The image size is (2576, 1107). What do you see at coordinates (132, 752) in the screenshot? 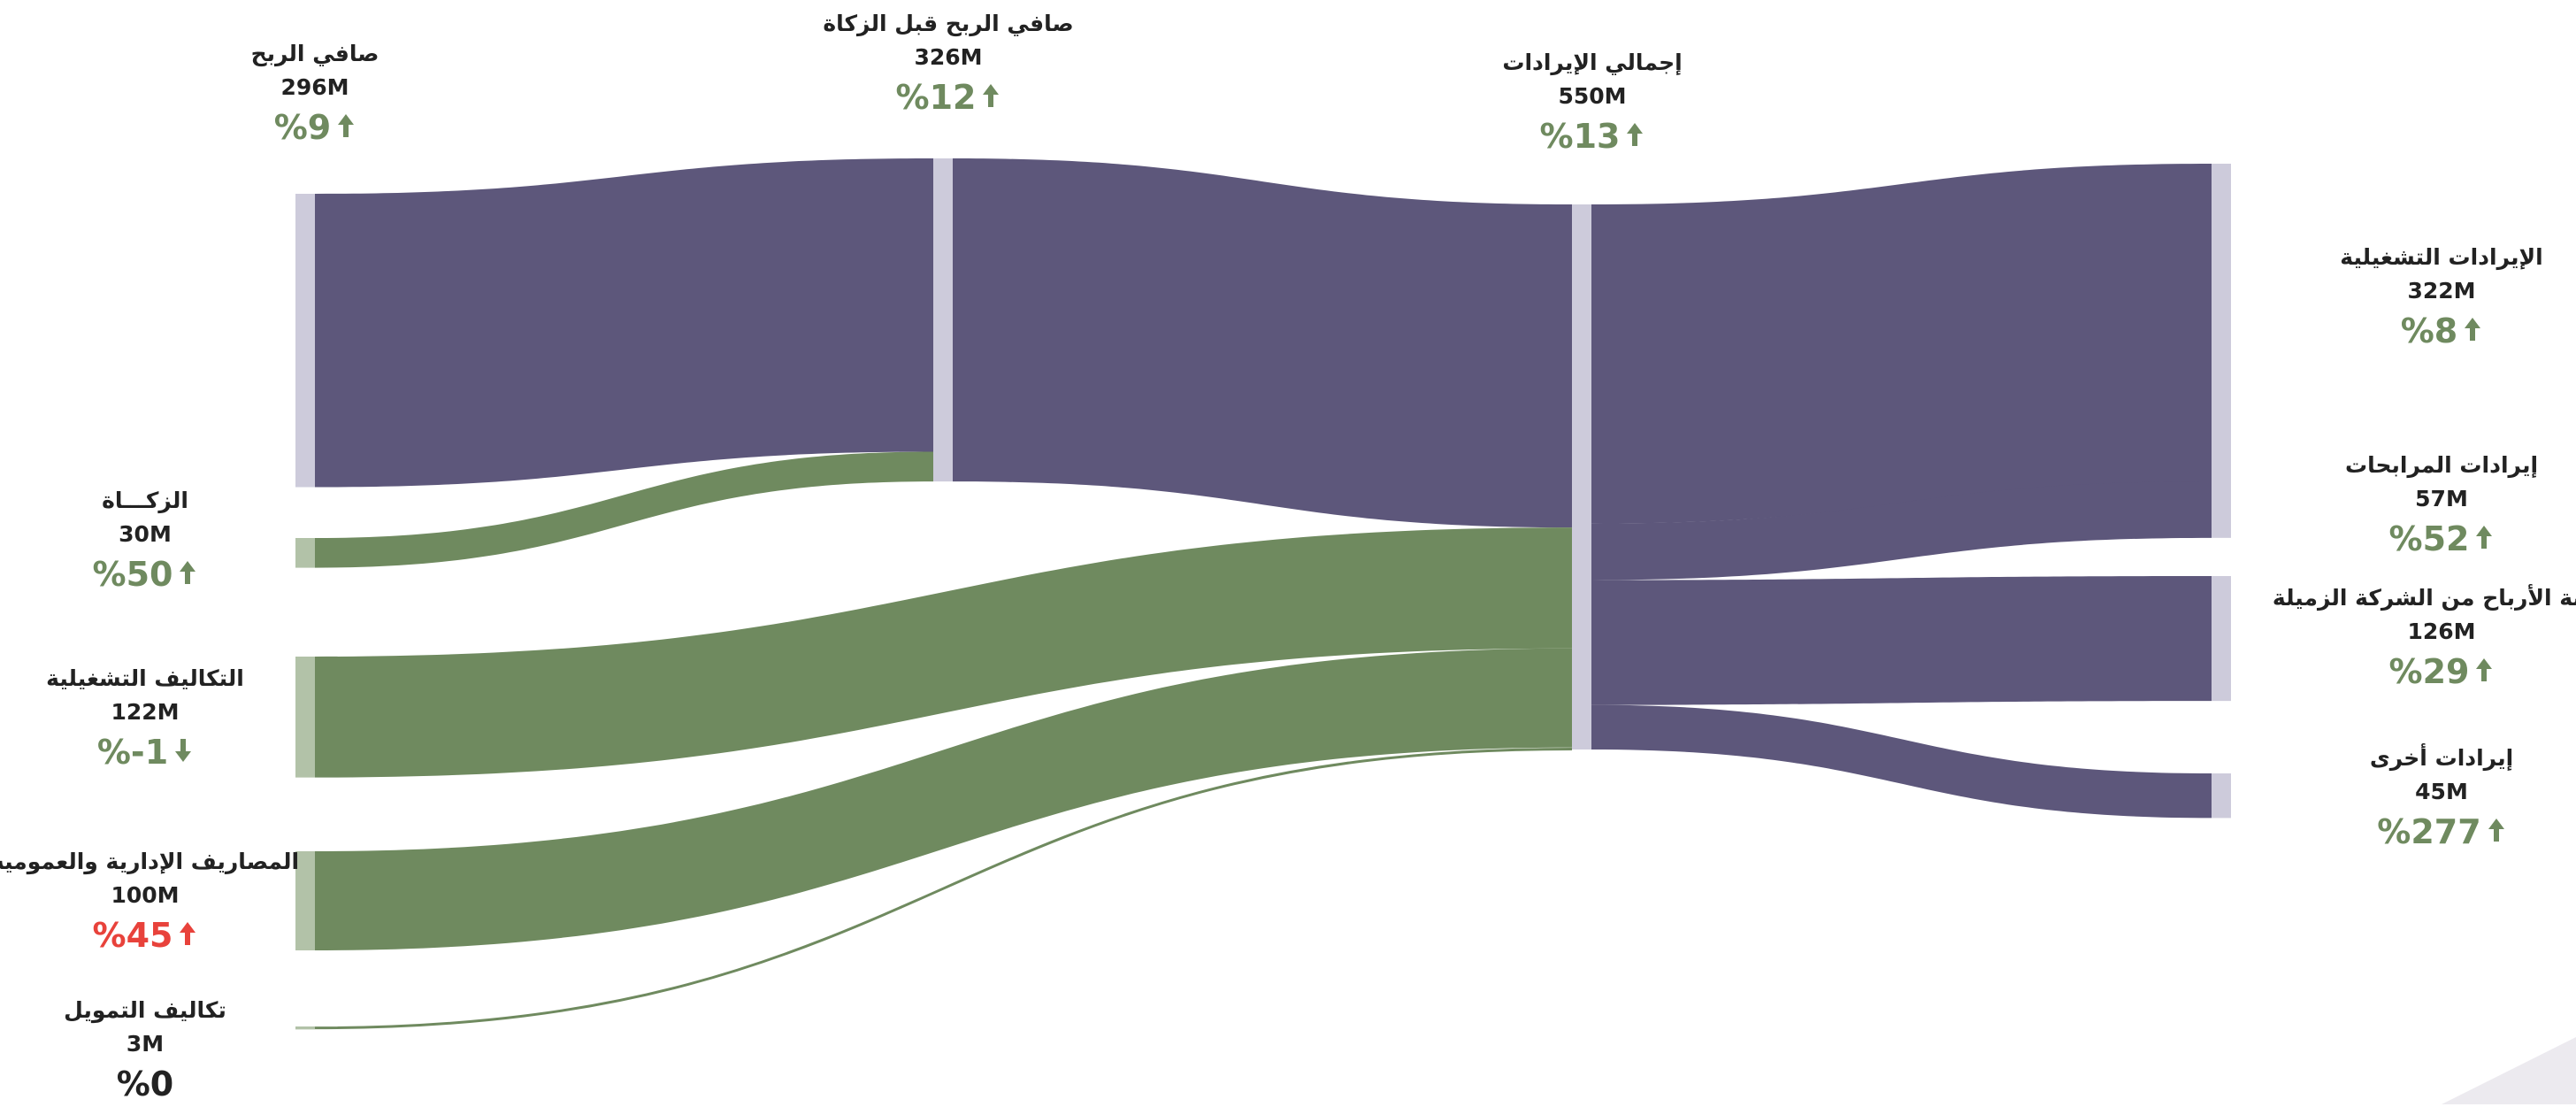
I see `change-value: %-1` at bounding box center [132, 752].